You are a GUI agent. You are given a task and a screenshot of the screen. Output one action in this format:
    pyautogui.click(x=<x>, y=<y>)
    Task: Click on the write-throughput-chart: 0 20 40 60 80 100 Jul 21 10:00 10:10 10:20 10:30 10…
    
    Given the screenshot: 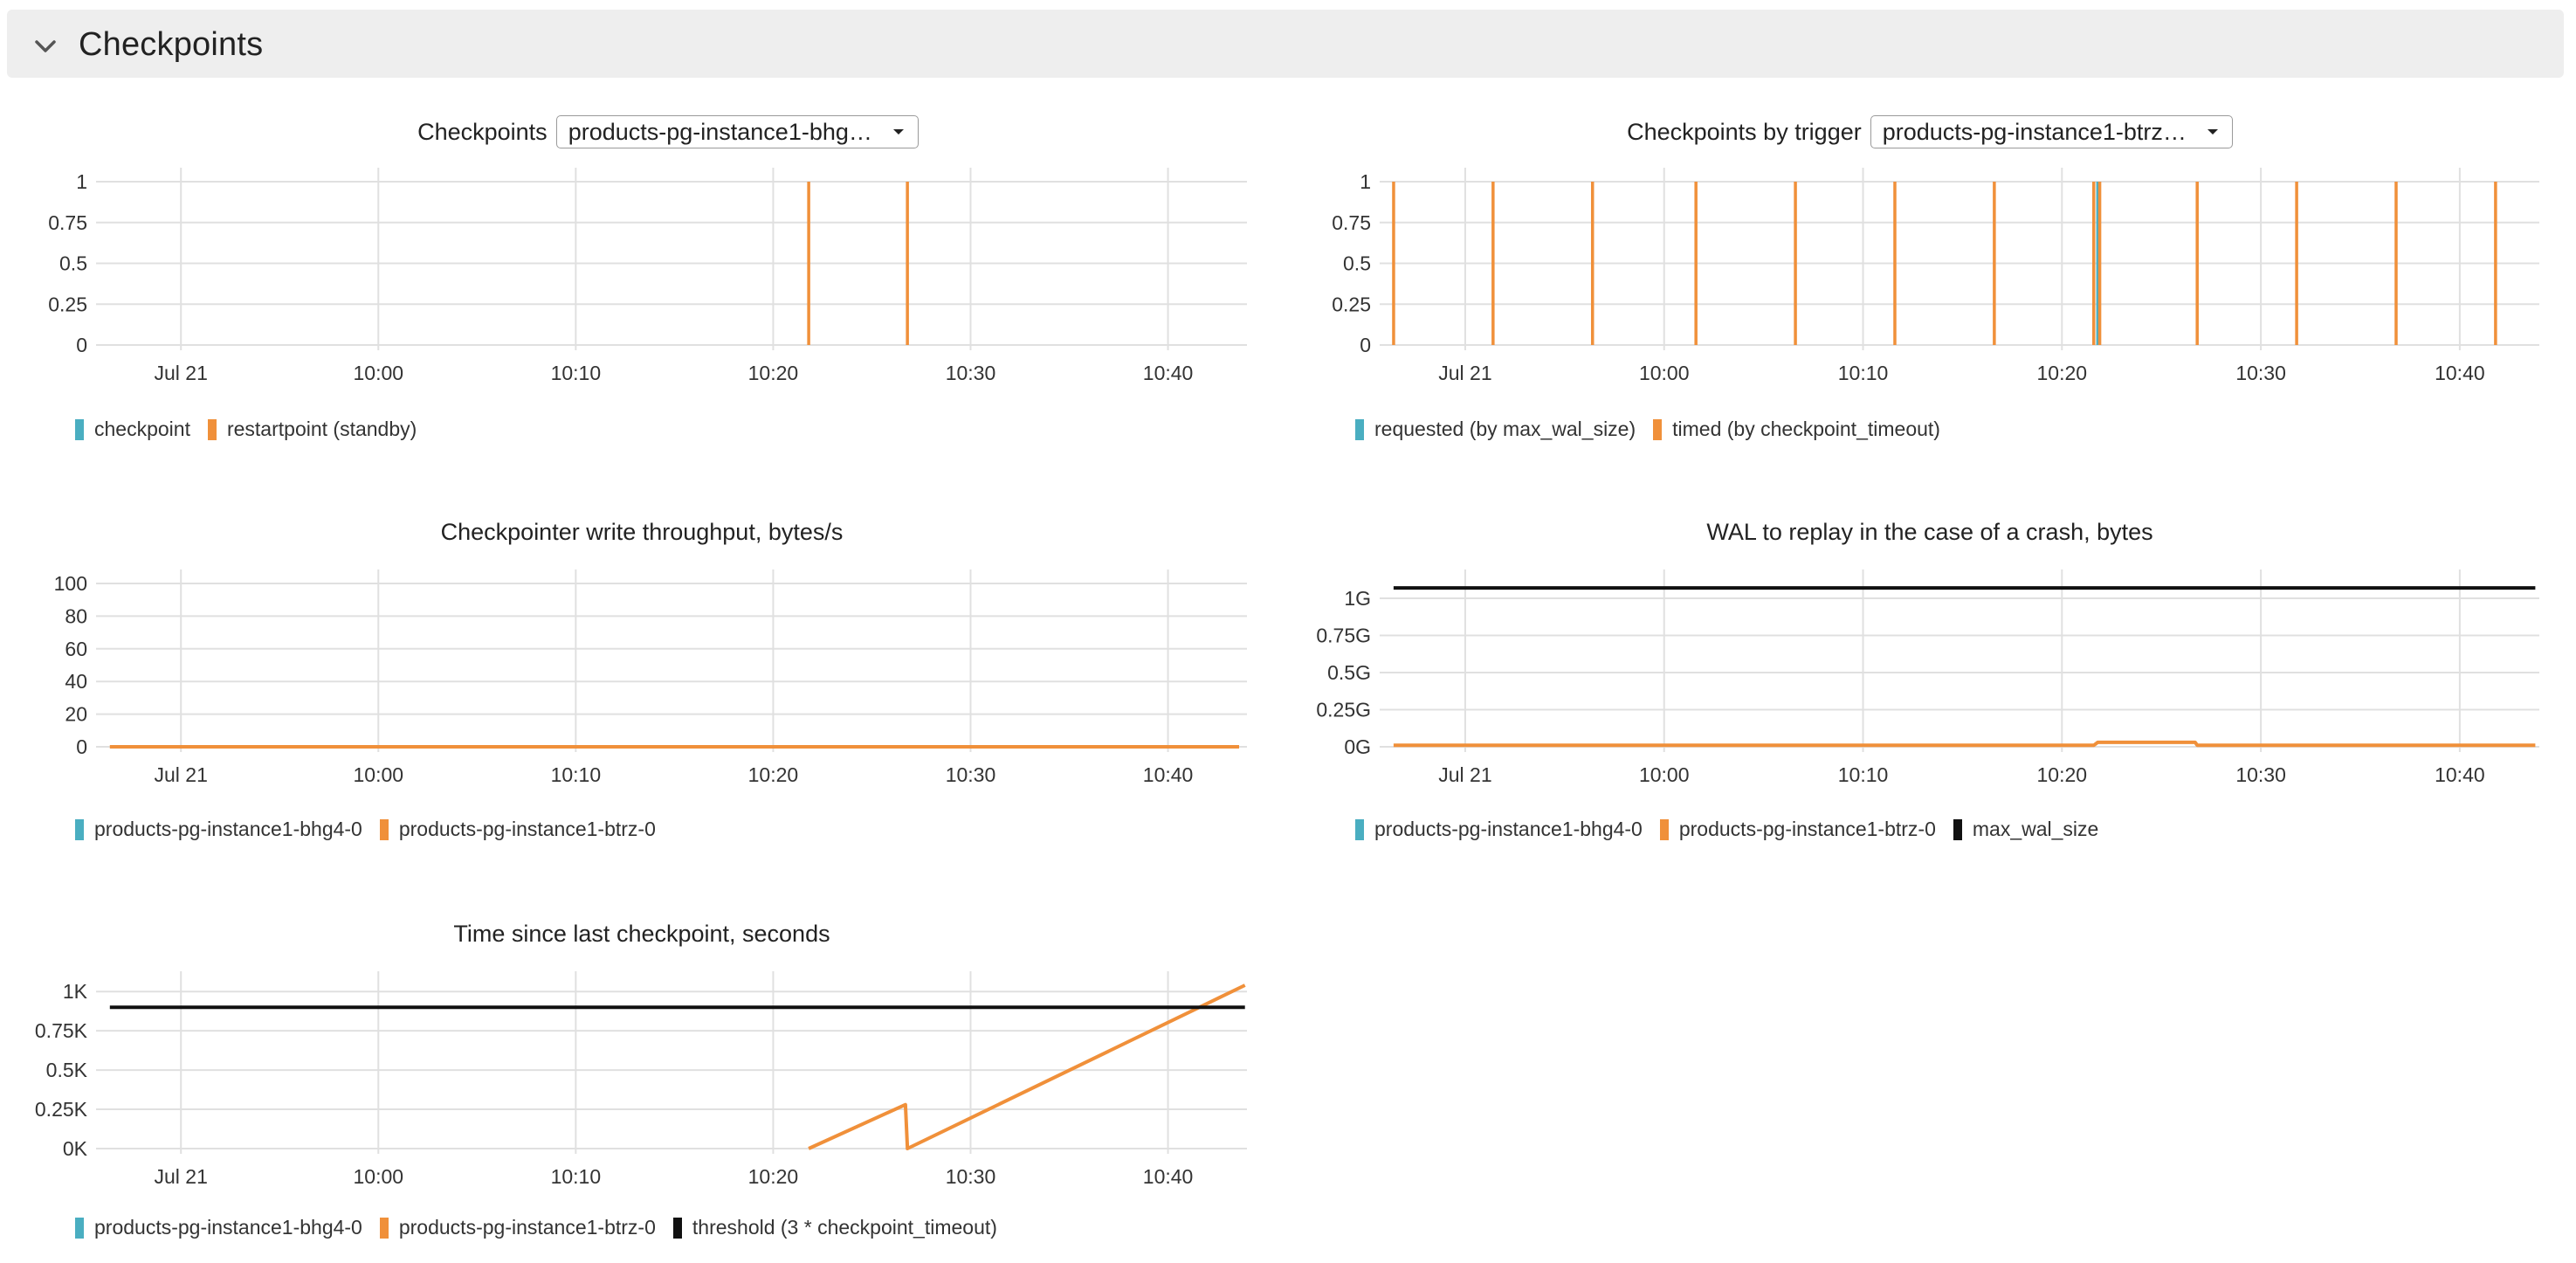 What is the action you would take?
    pyautogui.click(x=650, y=677)
    